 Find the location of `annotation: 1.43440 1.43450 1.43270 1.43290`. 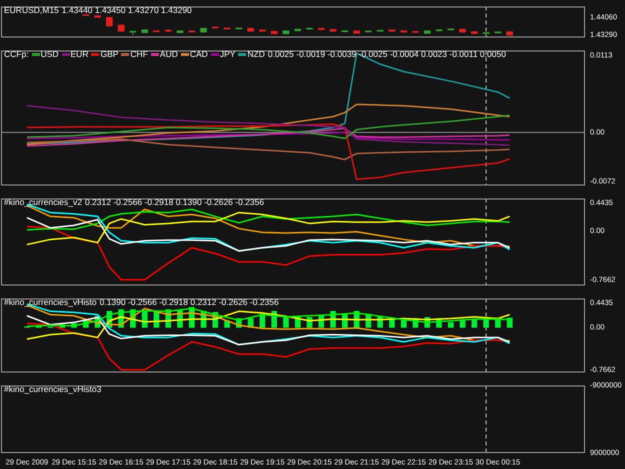

annotation: 1.43440 1.43450 1.43270 1.43290 is located at coordinates (127, 10).